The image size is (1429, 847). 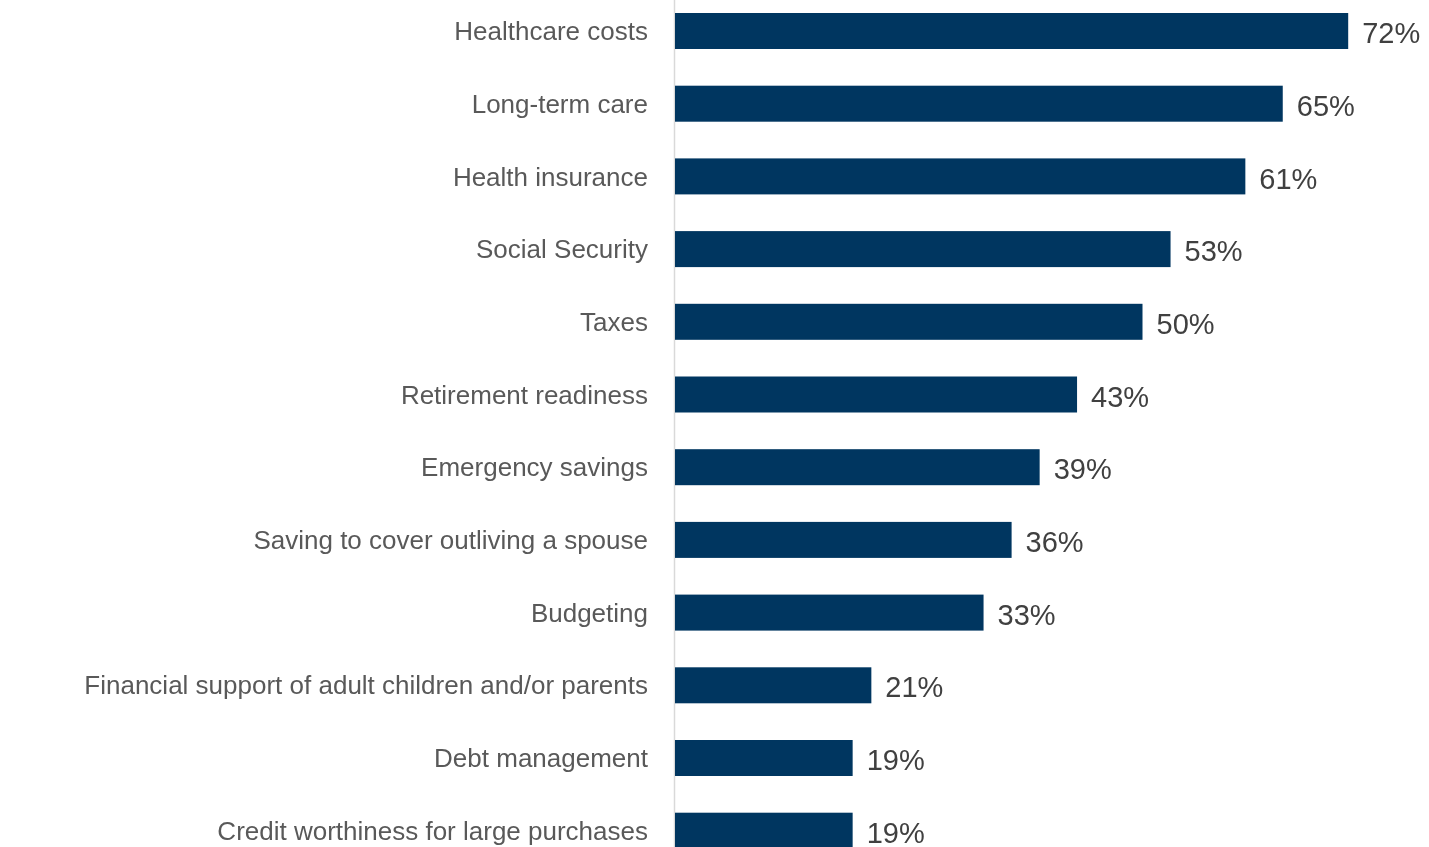 I want to click on data-label: 33%, so click(x=1026, y=614).